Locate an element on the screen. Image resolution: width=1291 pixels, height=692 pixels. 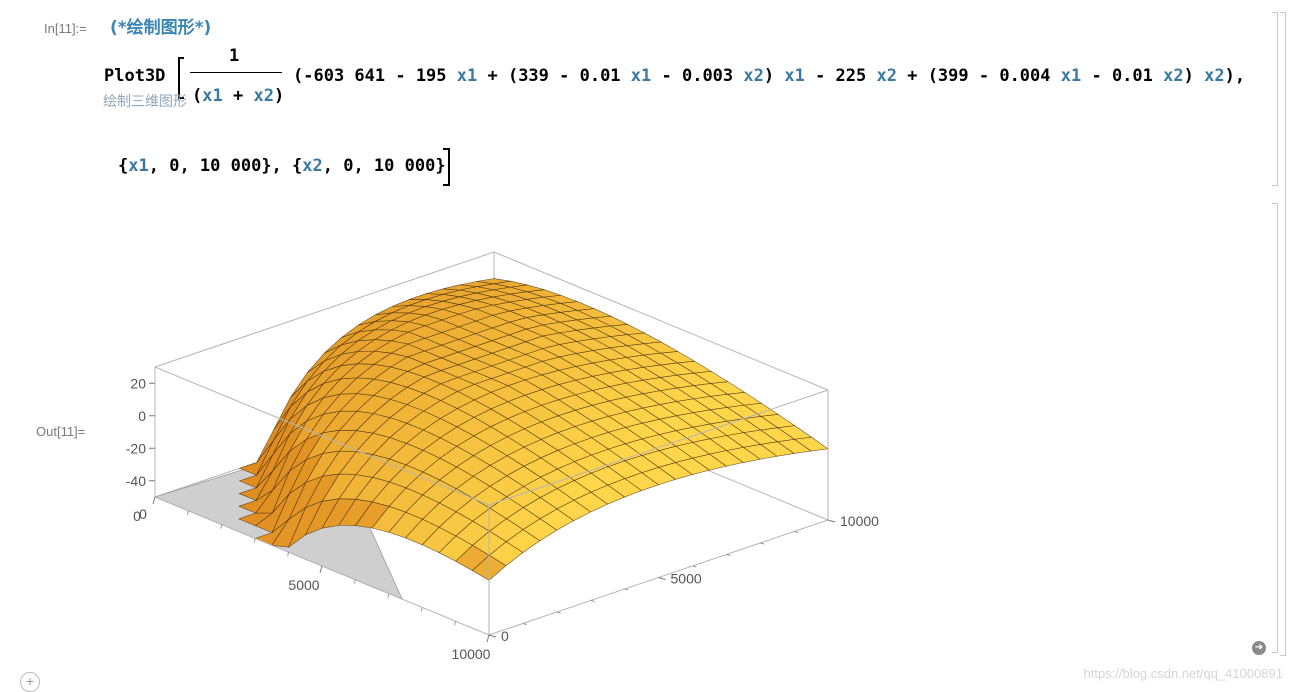
range-spec: {x1, 0, 10 000}, {x2, 0, 10 000} is located at coordinates (282, 166).